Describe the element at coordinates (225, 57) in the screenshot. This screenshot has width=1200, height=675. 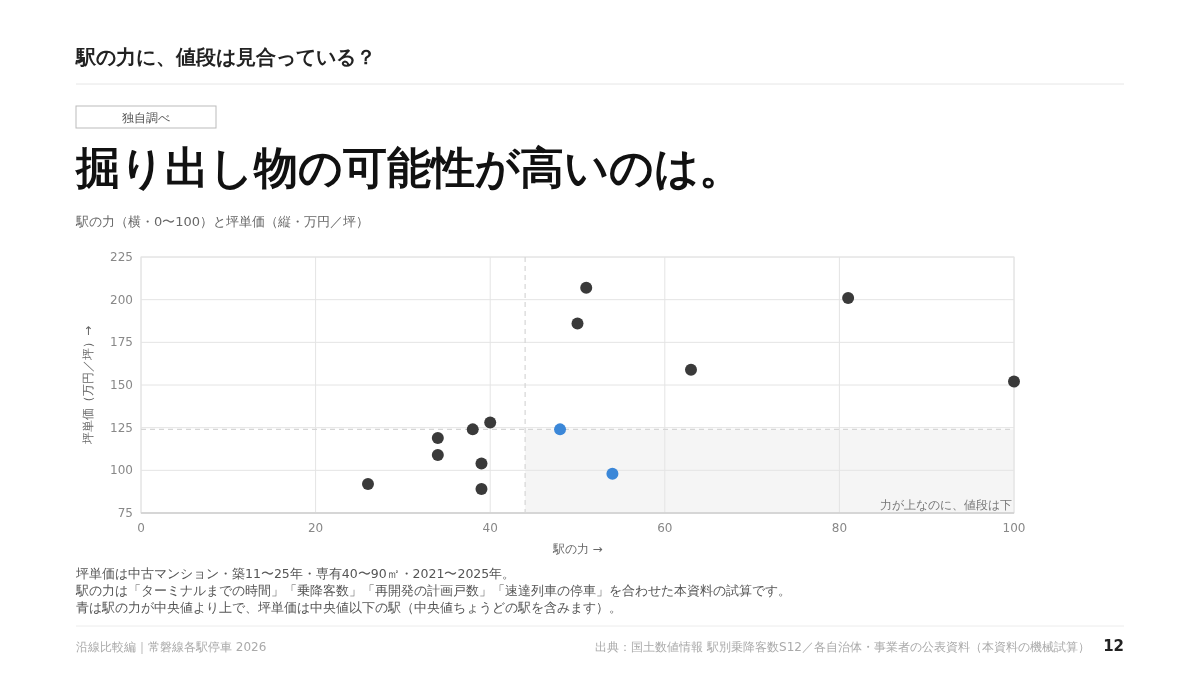
I see `text: 駅の力に、値段は見合っている？` at that location.